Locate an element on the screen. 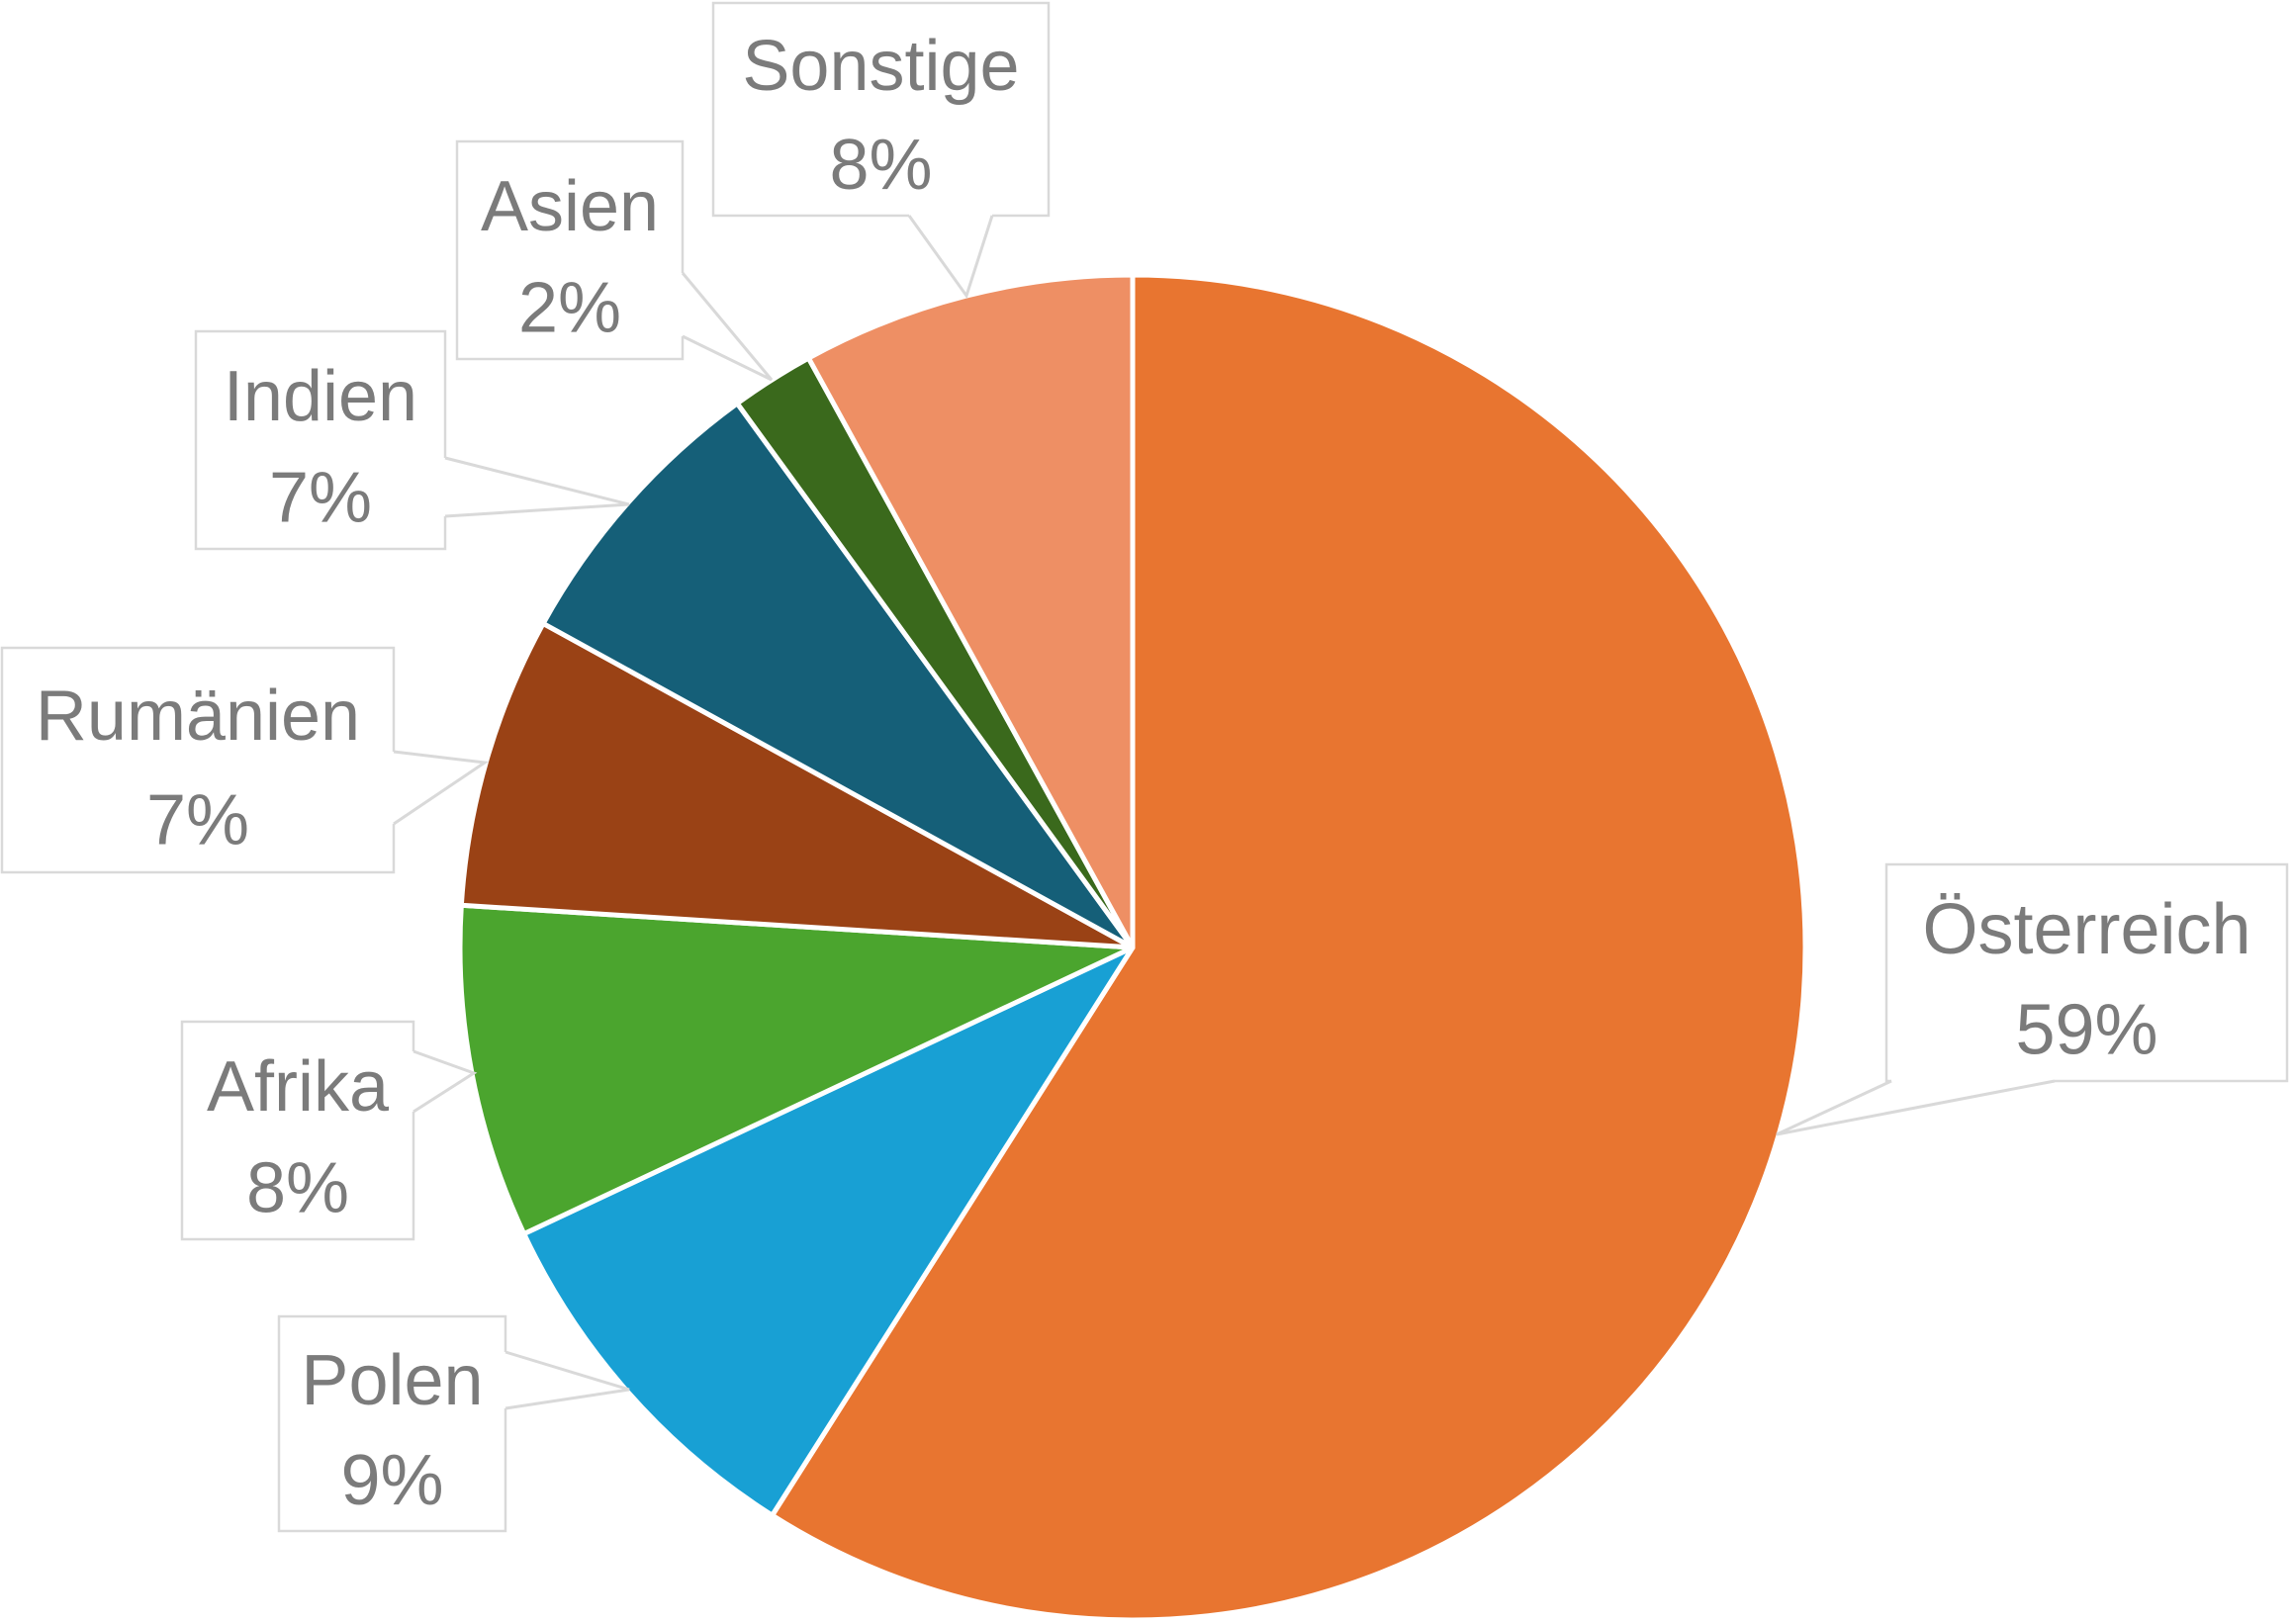 This screenshot has width=2293, height=1624. callout-percent-label-indien: 7% is located at coordinates (320, 498).